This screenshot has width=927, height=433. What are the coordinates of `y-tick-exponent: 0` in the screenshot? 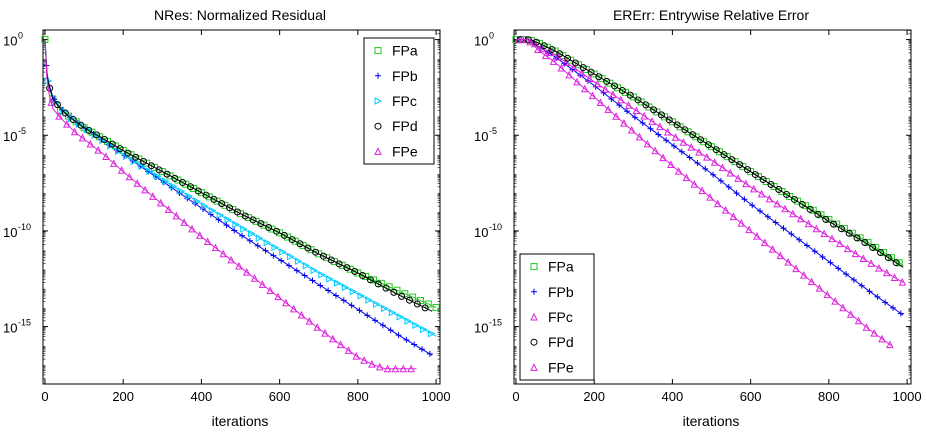 It's located at (491, 36).